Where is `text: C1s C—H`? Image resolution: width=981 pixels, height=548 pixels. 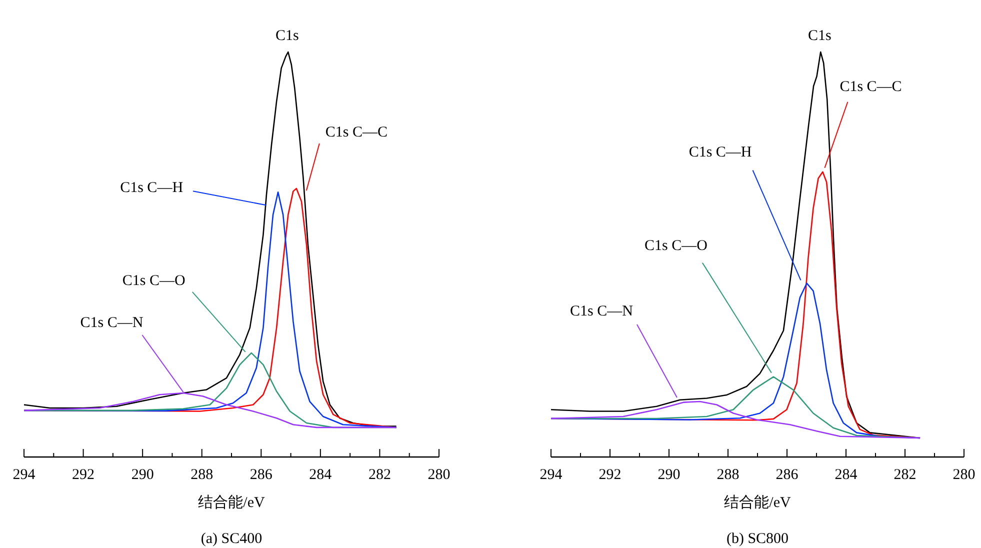
text: C1s C—H is located at coordinates (720, 152).